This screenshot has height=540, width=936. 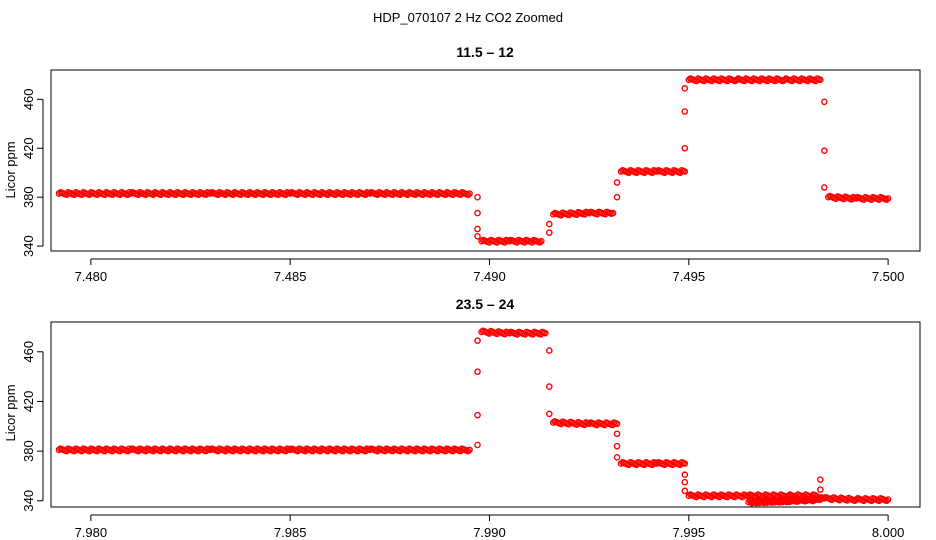 What do you see at coordinates (689, 532) in the screenshot?
I see `x-tick-label: 7.995` at bounding box center [689, 532].